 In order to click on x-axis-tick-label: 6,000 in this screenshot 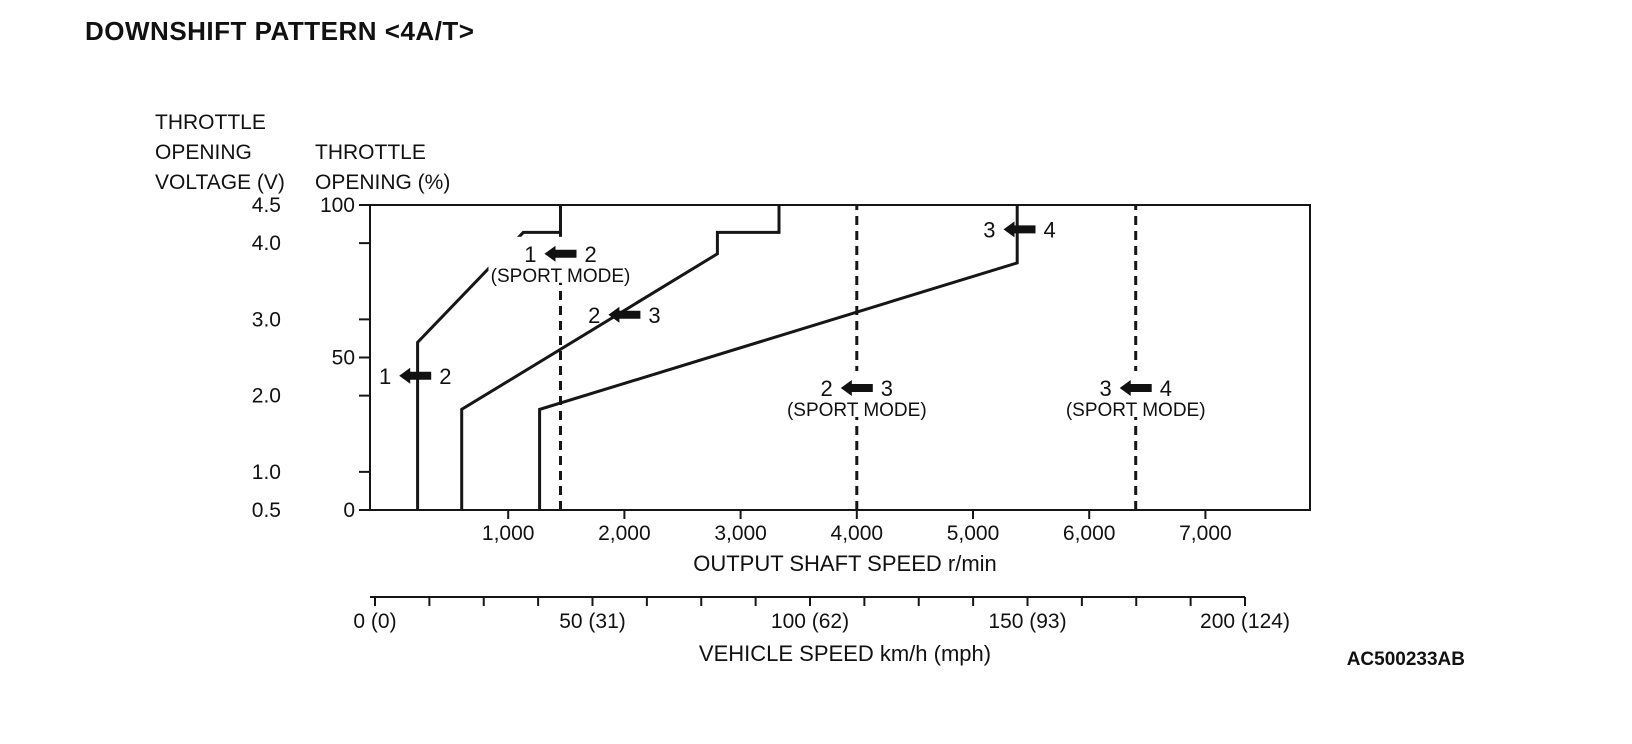, I will do `click(1089, 533)`.